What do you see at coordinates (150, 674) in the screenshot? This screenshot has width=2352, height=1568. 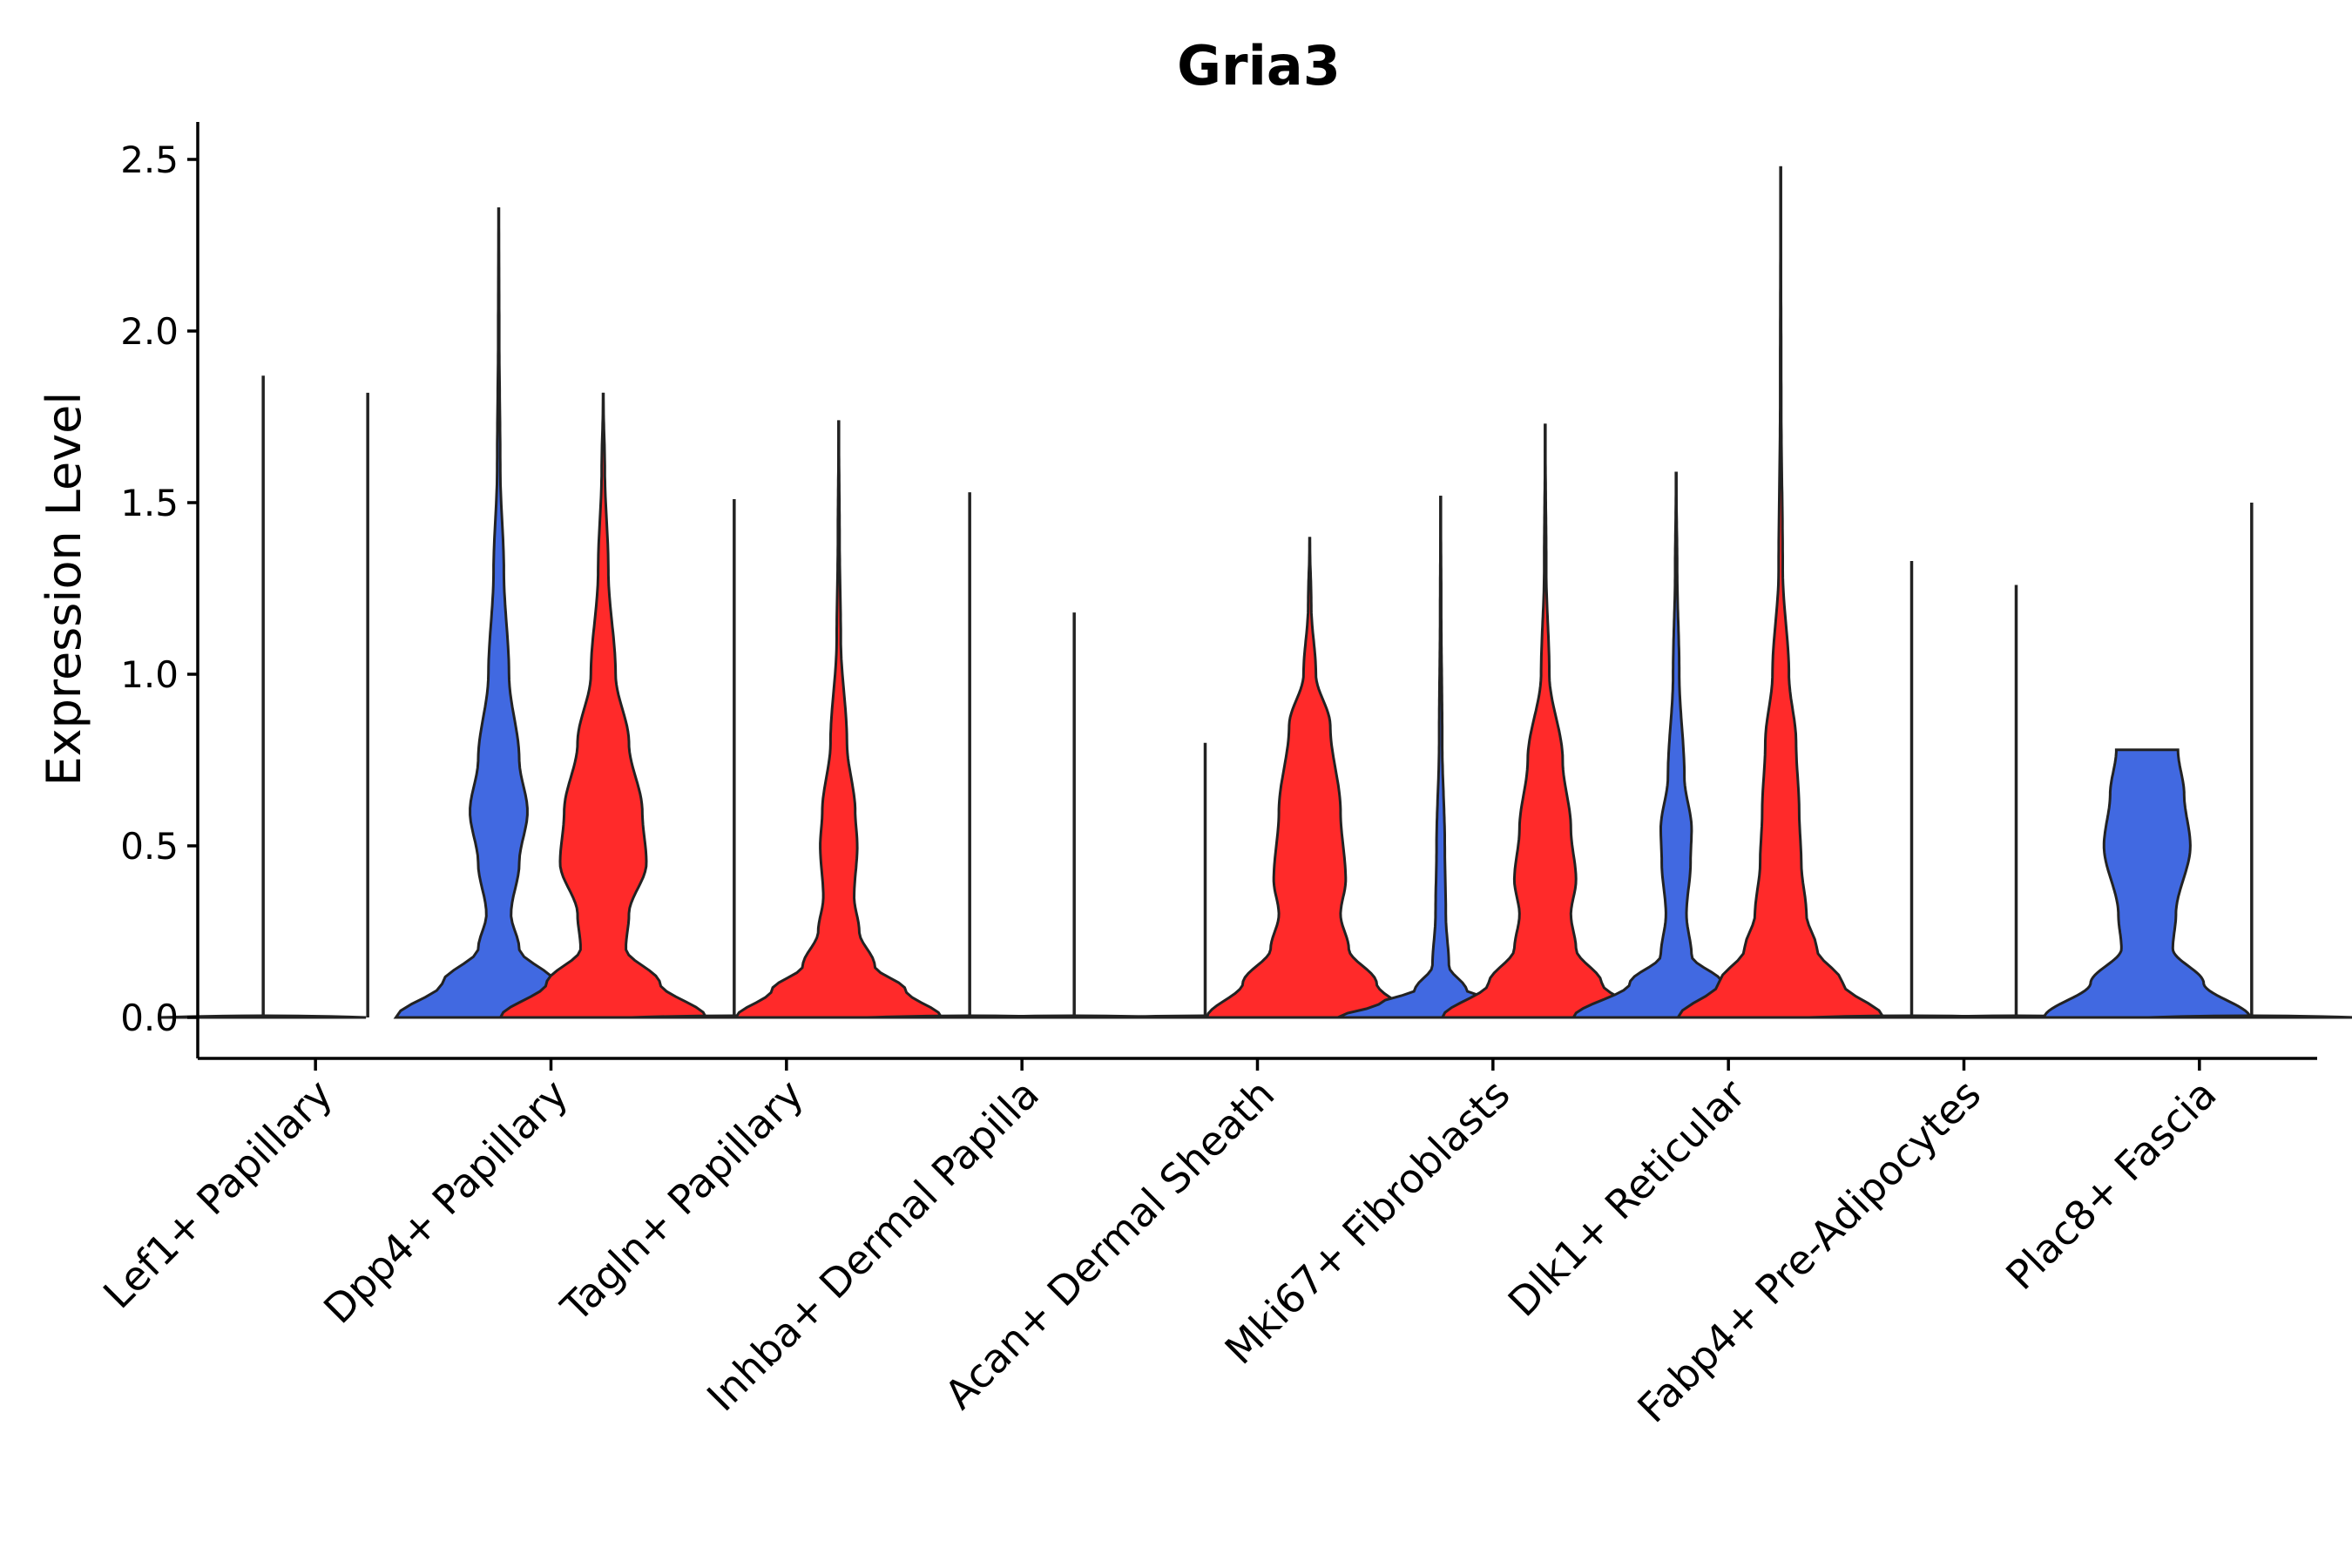 I see `y-tick-label: 1.0` at bounding box center [150, 674].